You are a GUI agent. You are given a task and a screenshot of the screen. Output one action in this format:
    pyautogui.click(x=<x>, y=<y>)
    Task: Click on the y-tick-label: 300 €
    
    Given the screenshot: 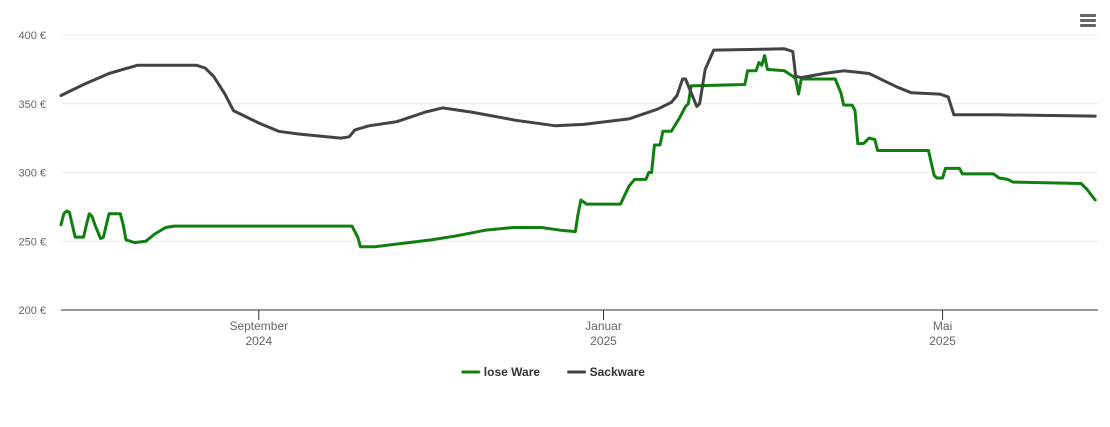 What is the action you would take?
    pyautogui.click(x=32, y=174)
    